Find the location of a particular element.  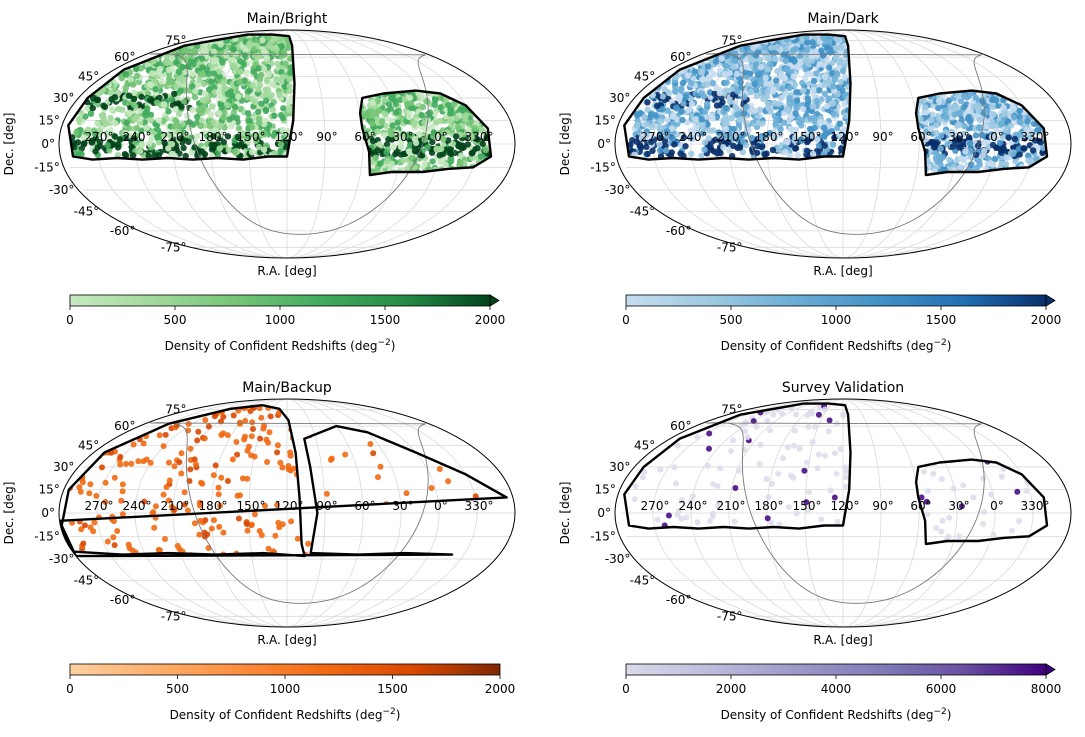

ra-tick-label: 210° is located at coordinates (731, 137).